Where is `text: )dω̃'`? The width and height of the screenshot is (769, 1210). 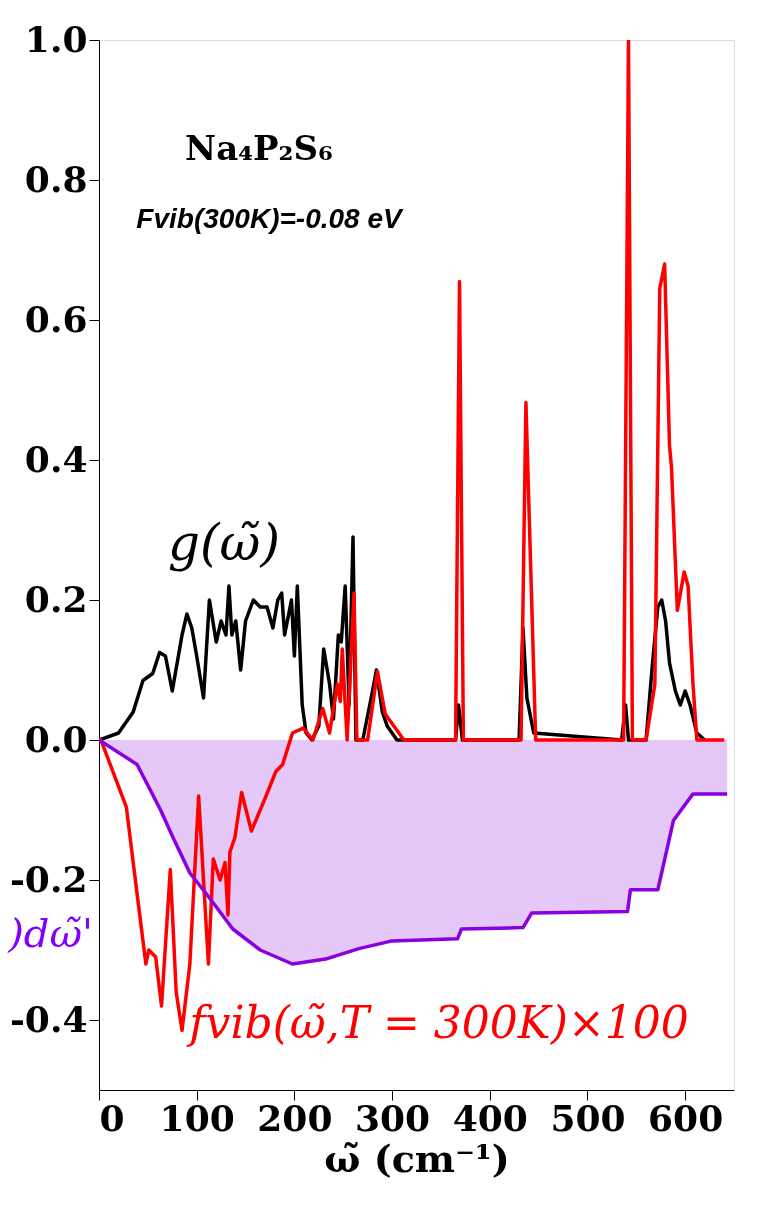
text: )dω̃' is located at coordinates (50, 933).